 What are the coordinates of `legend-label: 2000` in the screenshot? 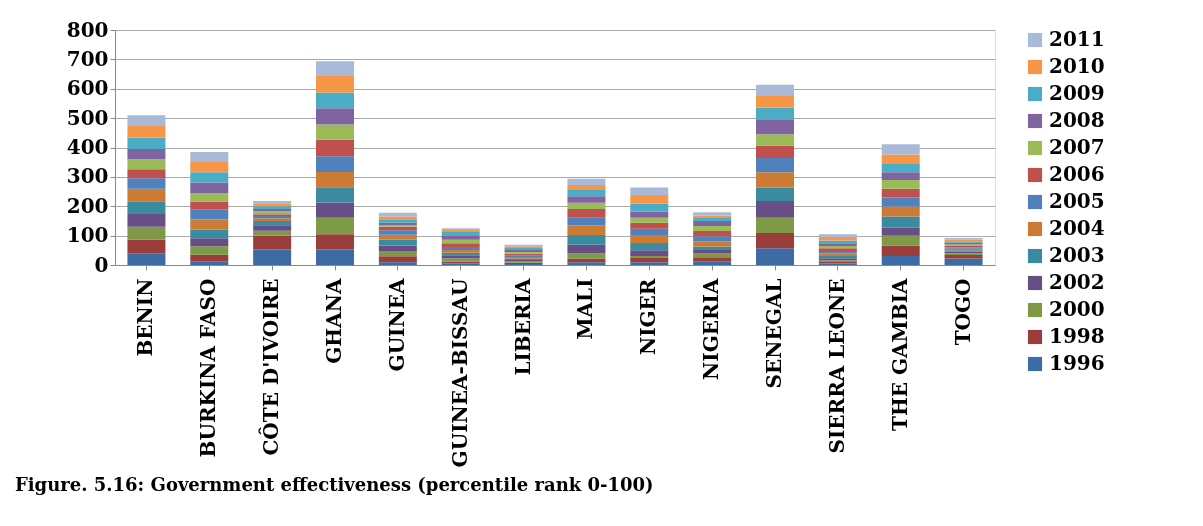 It's located at (1077, 309).